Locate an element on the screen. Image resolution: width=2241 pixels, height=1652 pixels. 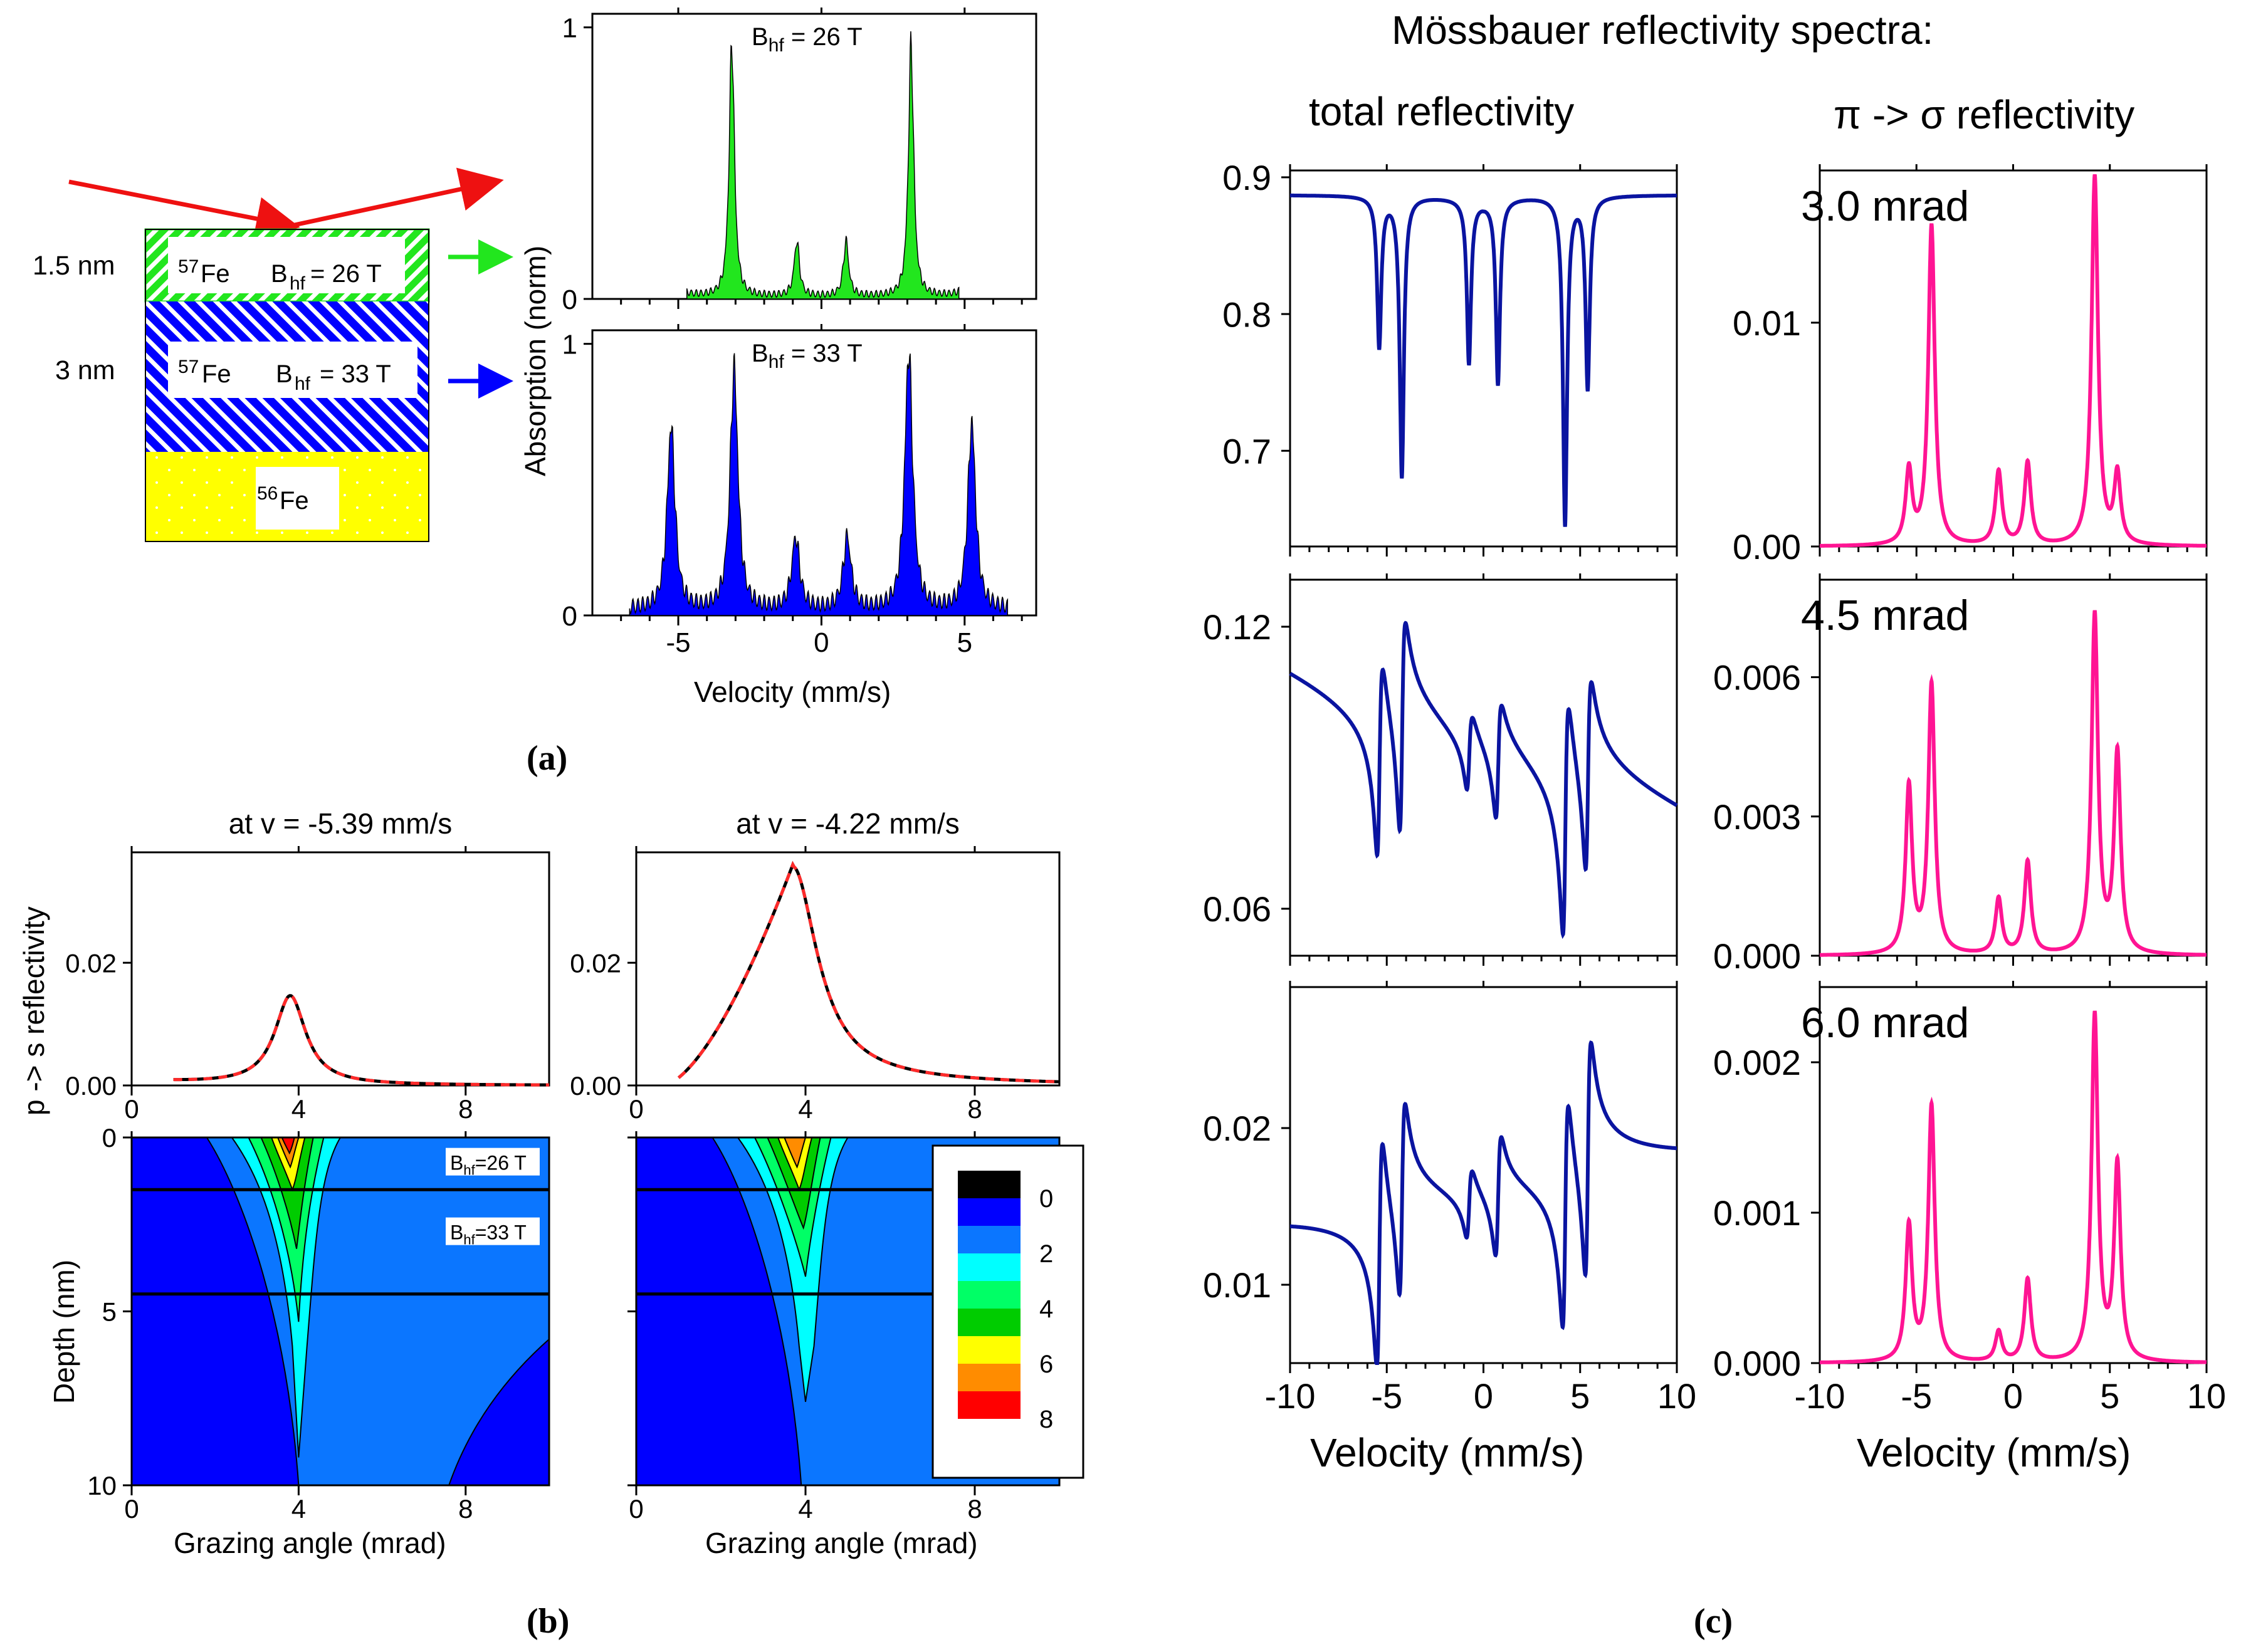
c-xlabel-right: Velocity (mm/s) is located at coordinates (1994, 1452).